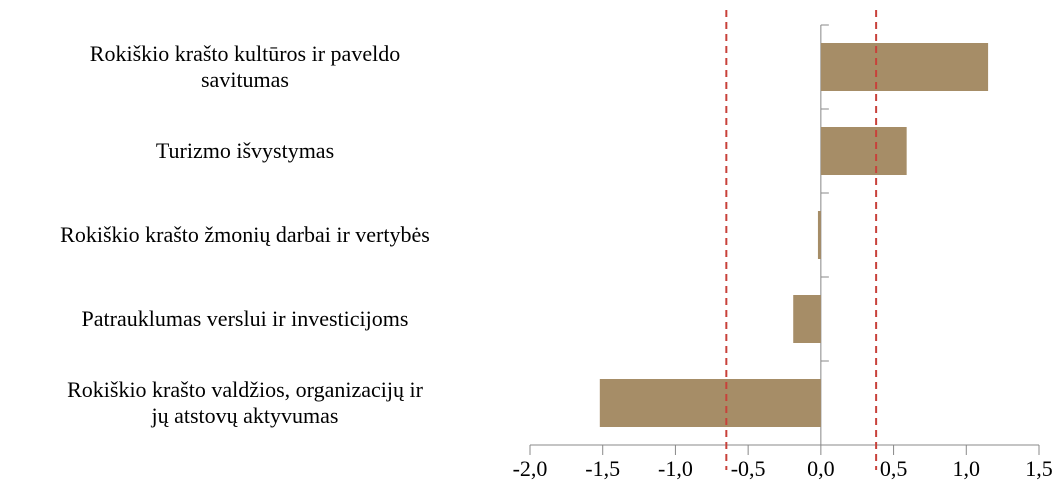 The height and width of the screenshot is (491, 1057). Describe the element at coordinates (245, 318) in the screenshot. I see `category-label: Patrauklumas verslui ir investicijoms` at that location.